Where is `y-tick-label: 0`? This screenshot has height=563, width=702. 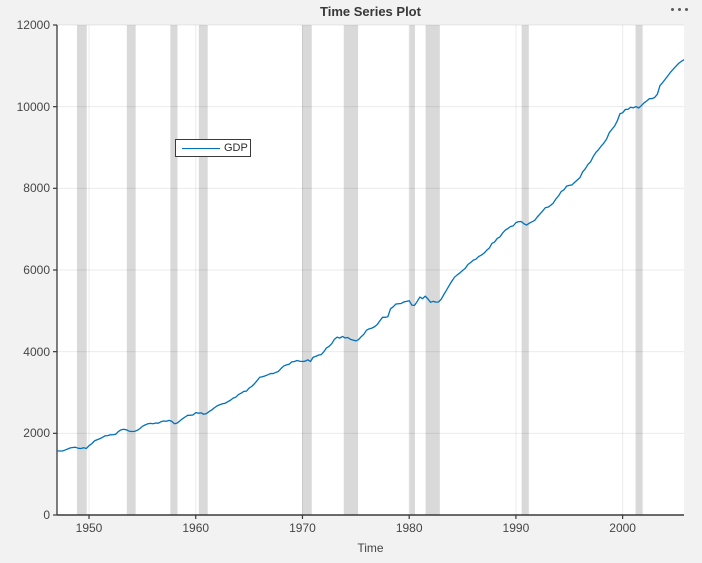
y-tick-label: 0 is located at coordinates (46, 515).